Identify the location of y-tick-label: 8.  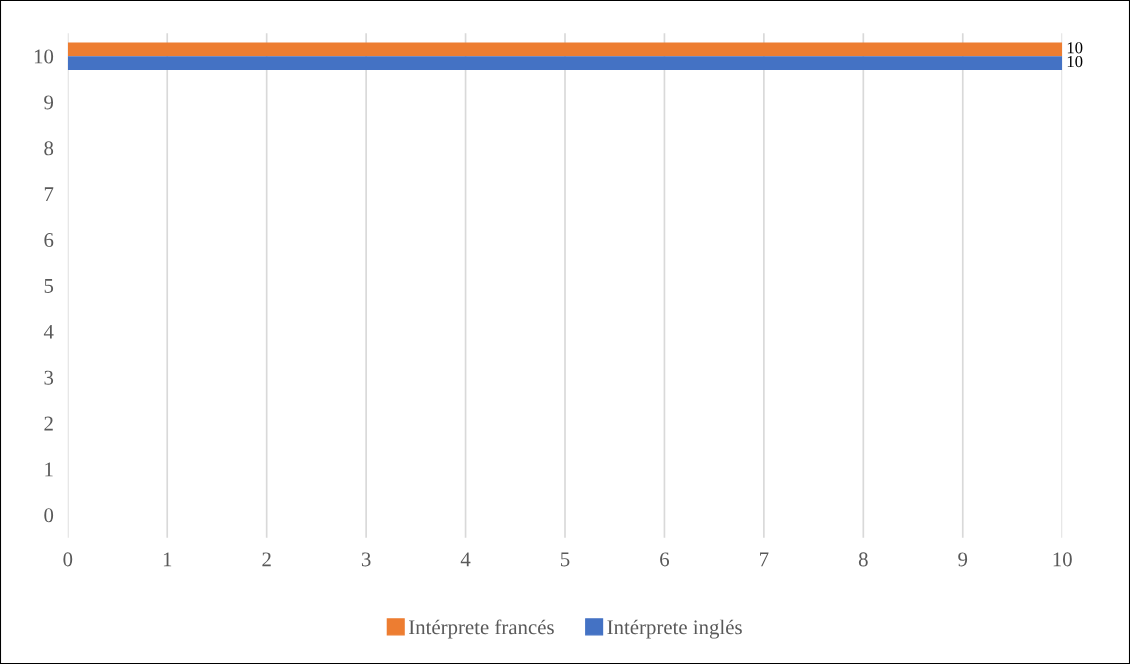
(49, 148).